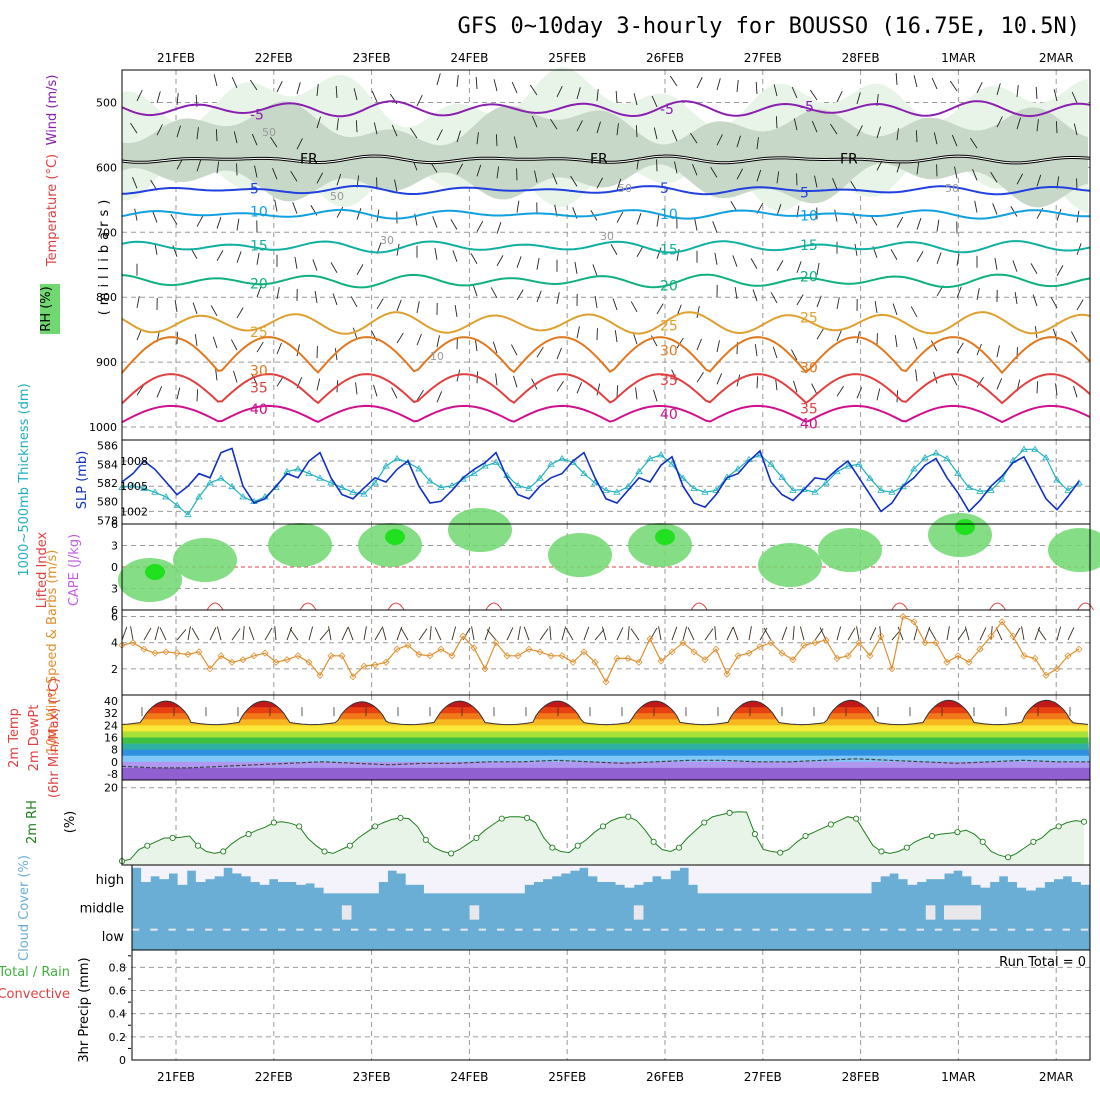  I want to click on day-label-bottom: 27FEB, so click(763, 1077).